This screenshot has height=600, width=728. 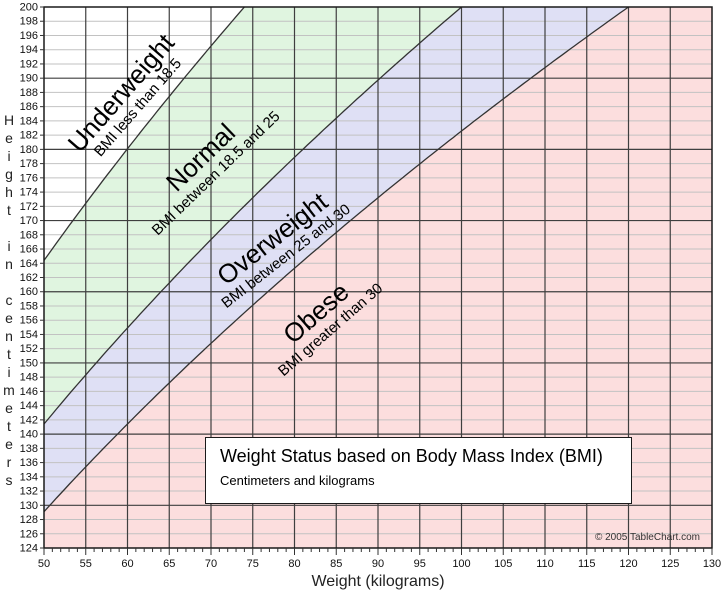 I want to click on x-tick-label: 75, so click(x=253, y=564).